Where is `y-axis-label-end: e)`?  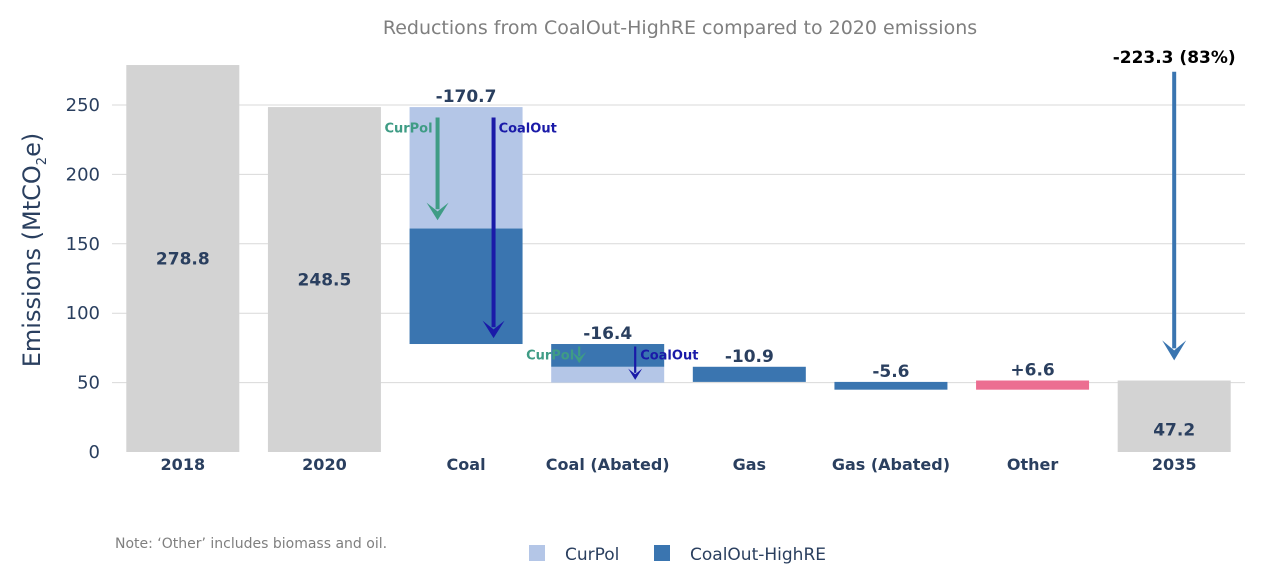
y-axis-label-end: e) is located at coordinates (32, 145).